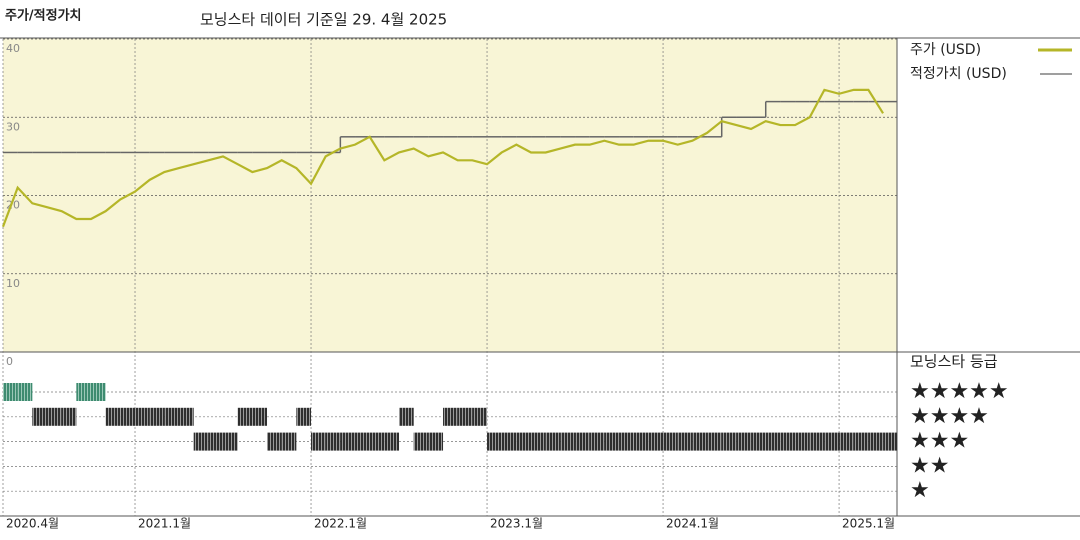 The height and width of the screenshot is (540, 1080). I want to click on x-tick-label: 2022.1월, so click(340, 524).